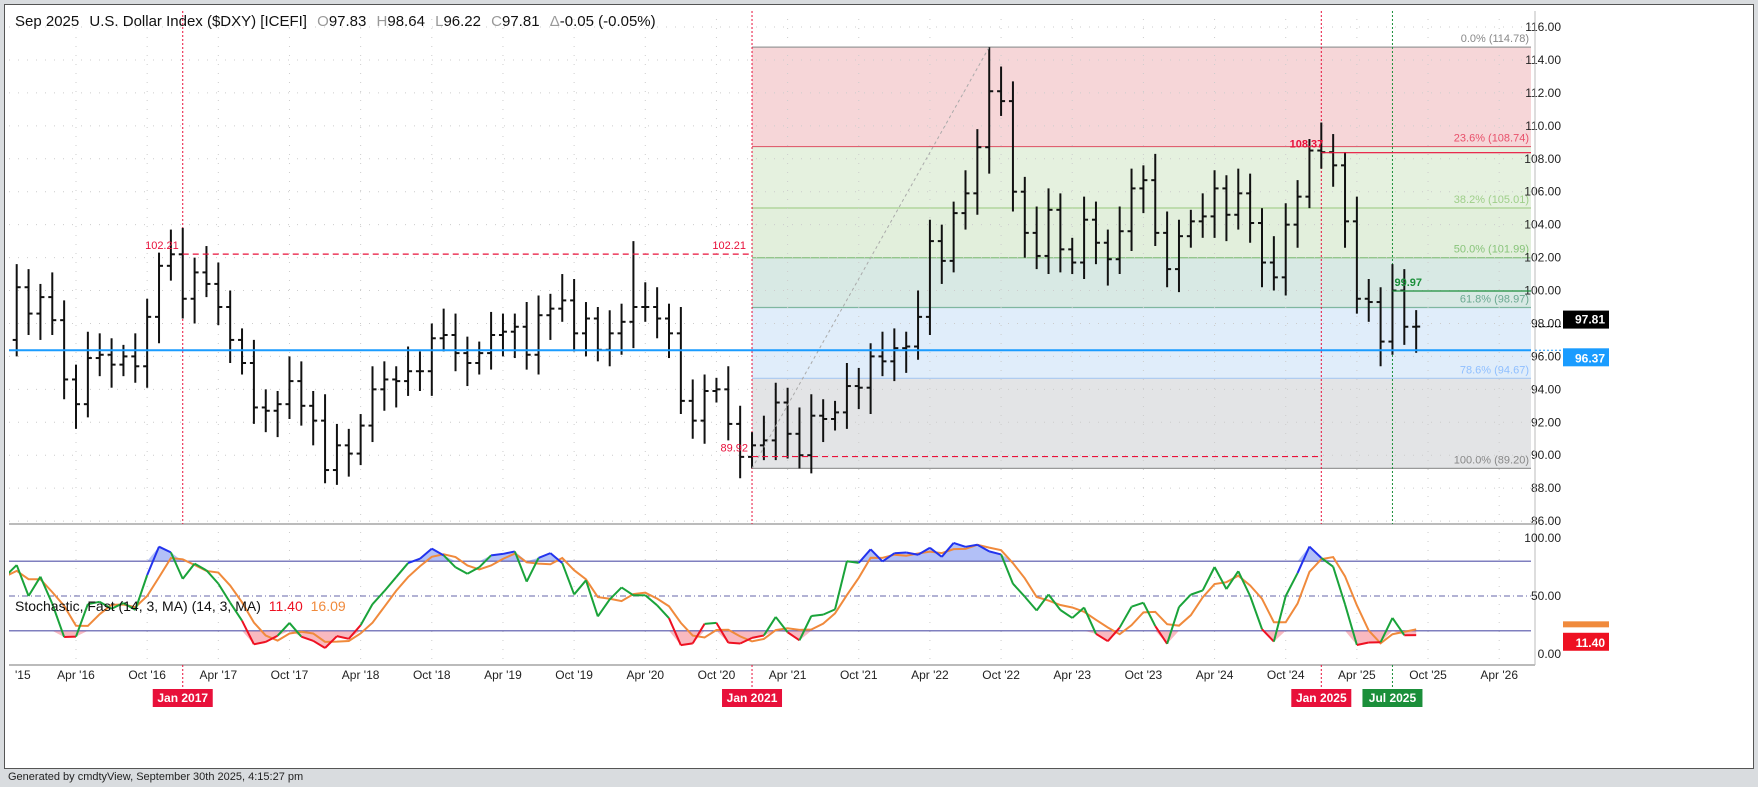  Describe the element at coordinates (290, 675) in the screenshot. I see `x-tick-label: Oct '17` at that location.